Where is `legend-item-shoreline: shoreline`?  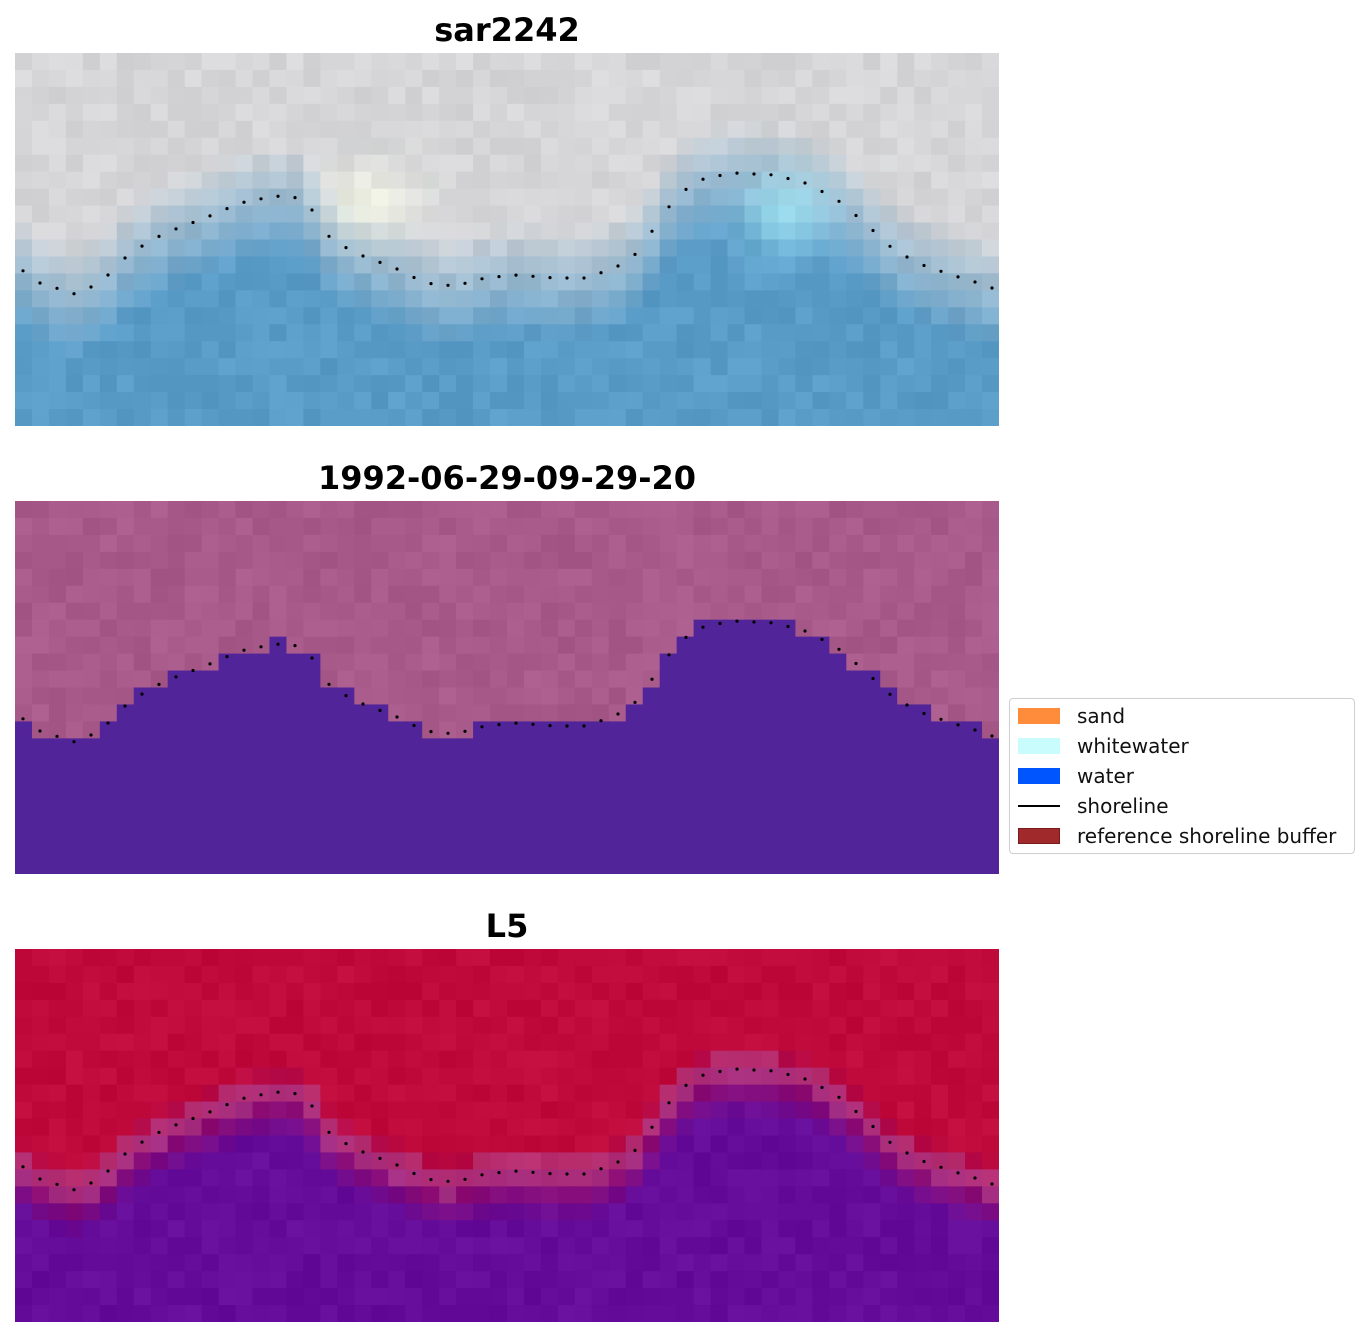
legend-item-shoreline: shoreline is located at coordinates (1093, 806).